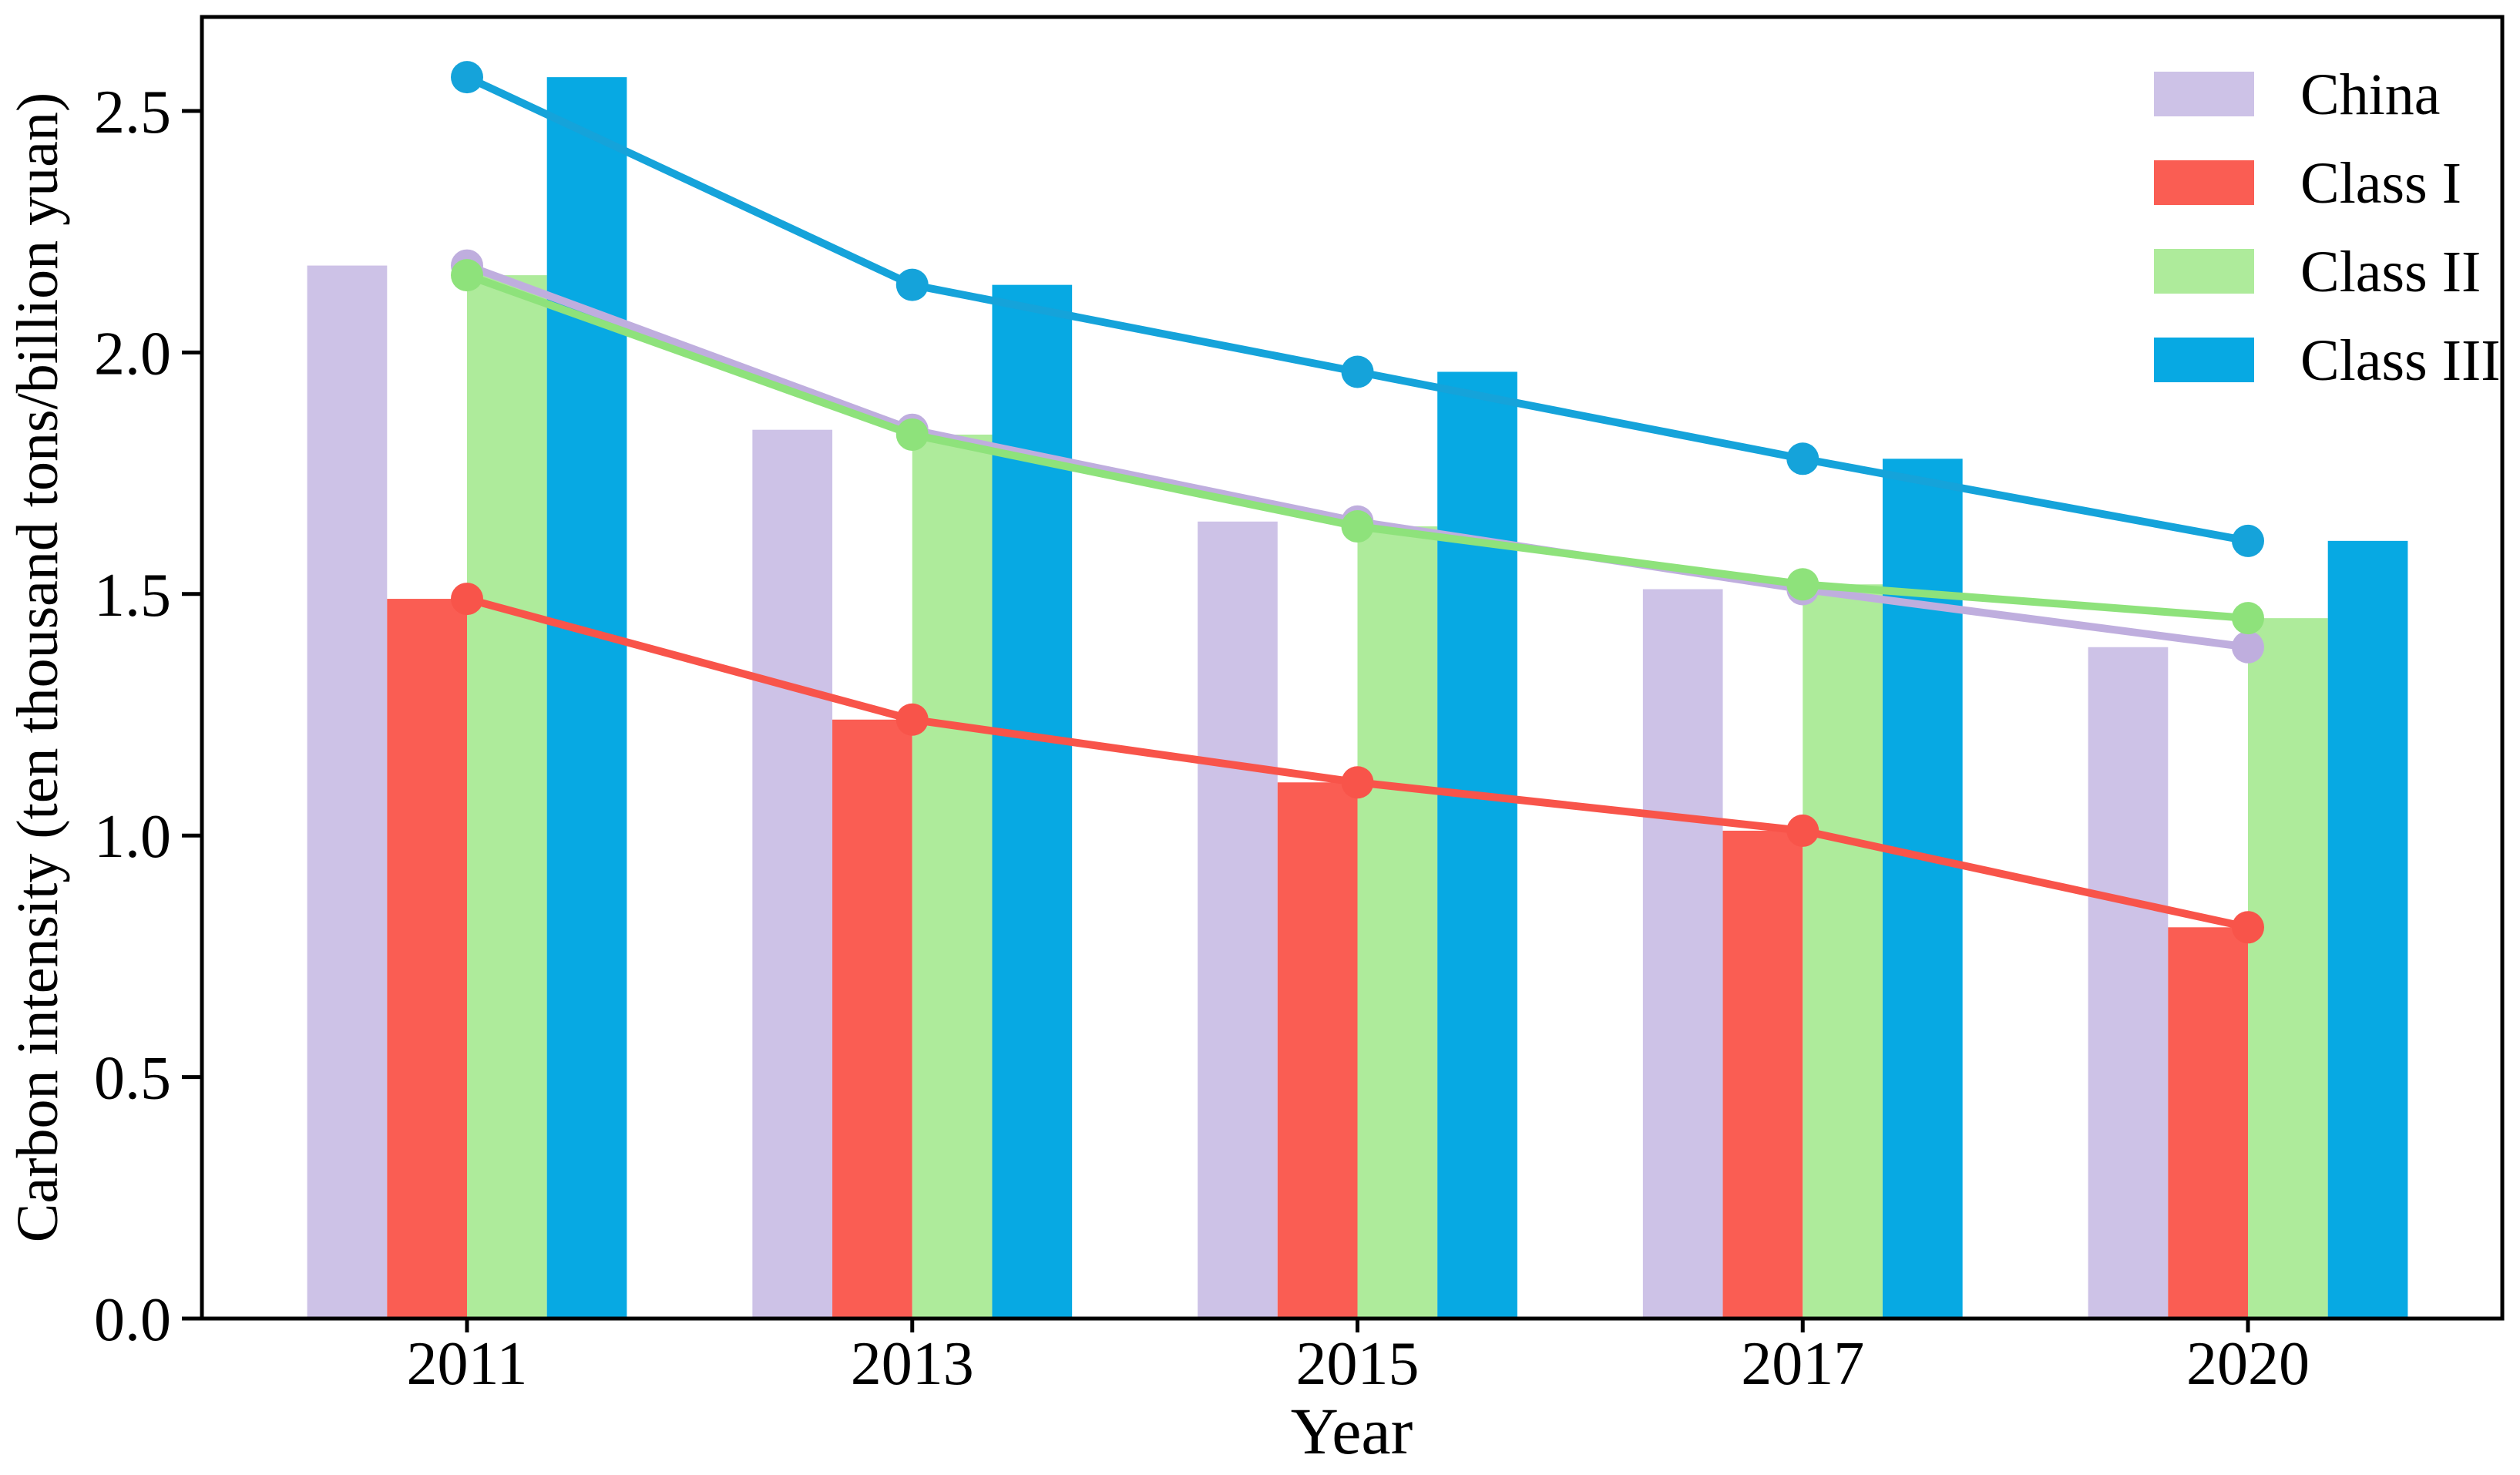  I want to click on marker-class-ii-2011, so click(467, 275).